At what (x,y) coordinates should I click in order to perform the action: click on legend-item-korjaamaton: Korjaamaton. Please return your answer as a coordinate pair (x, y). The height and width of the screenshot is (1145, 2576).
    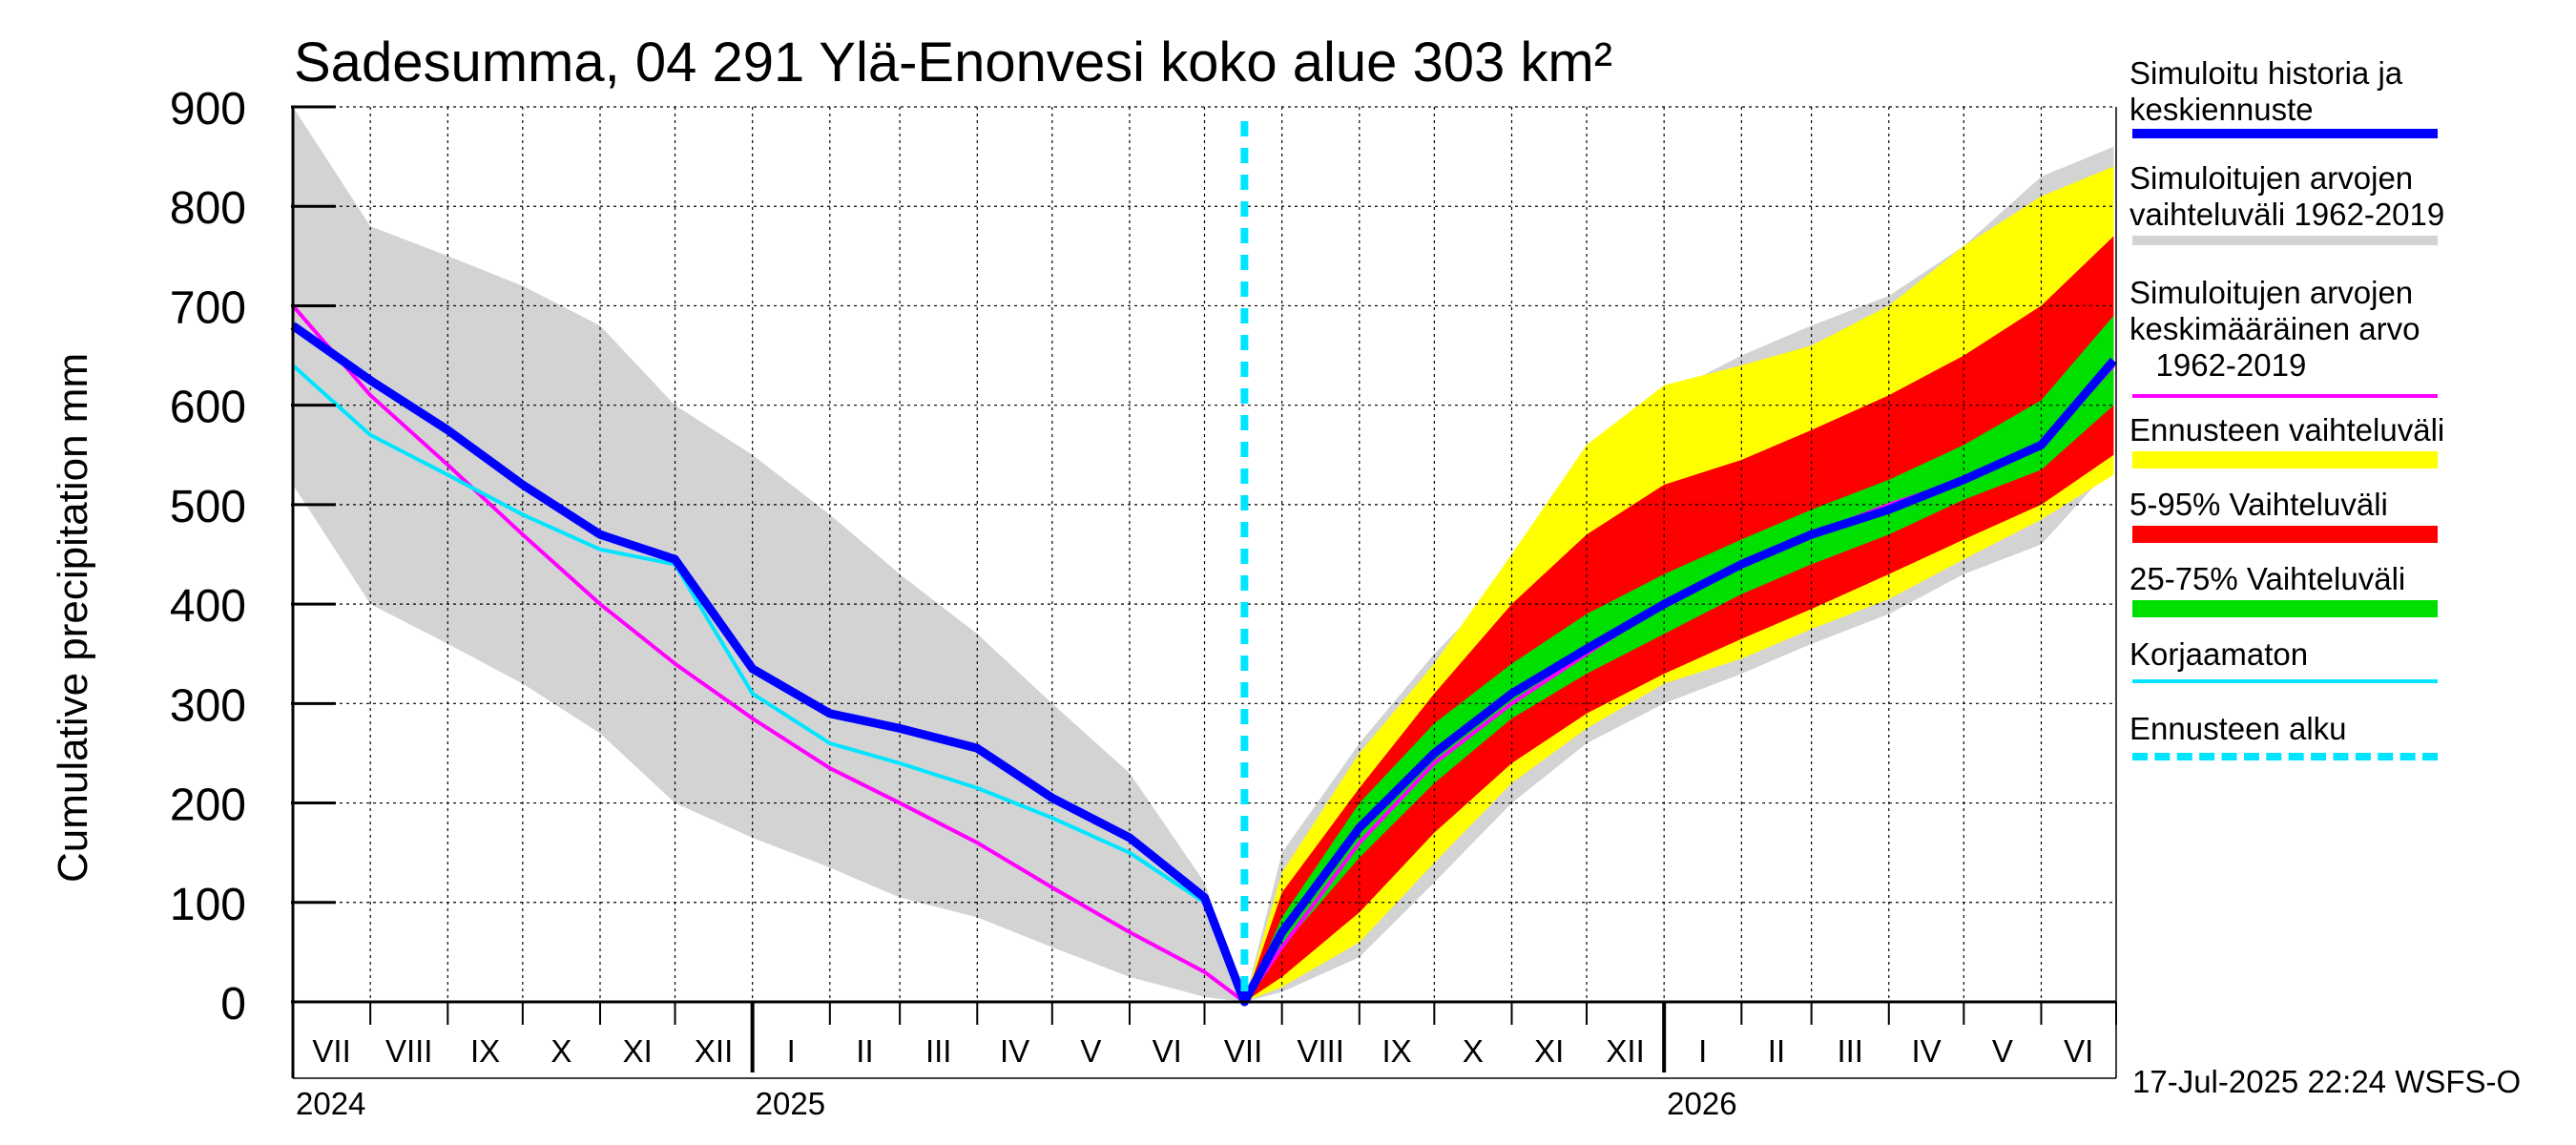
    Looking at the image, I should click on (2339, 654).